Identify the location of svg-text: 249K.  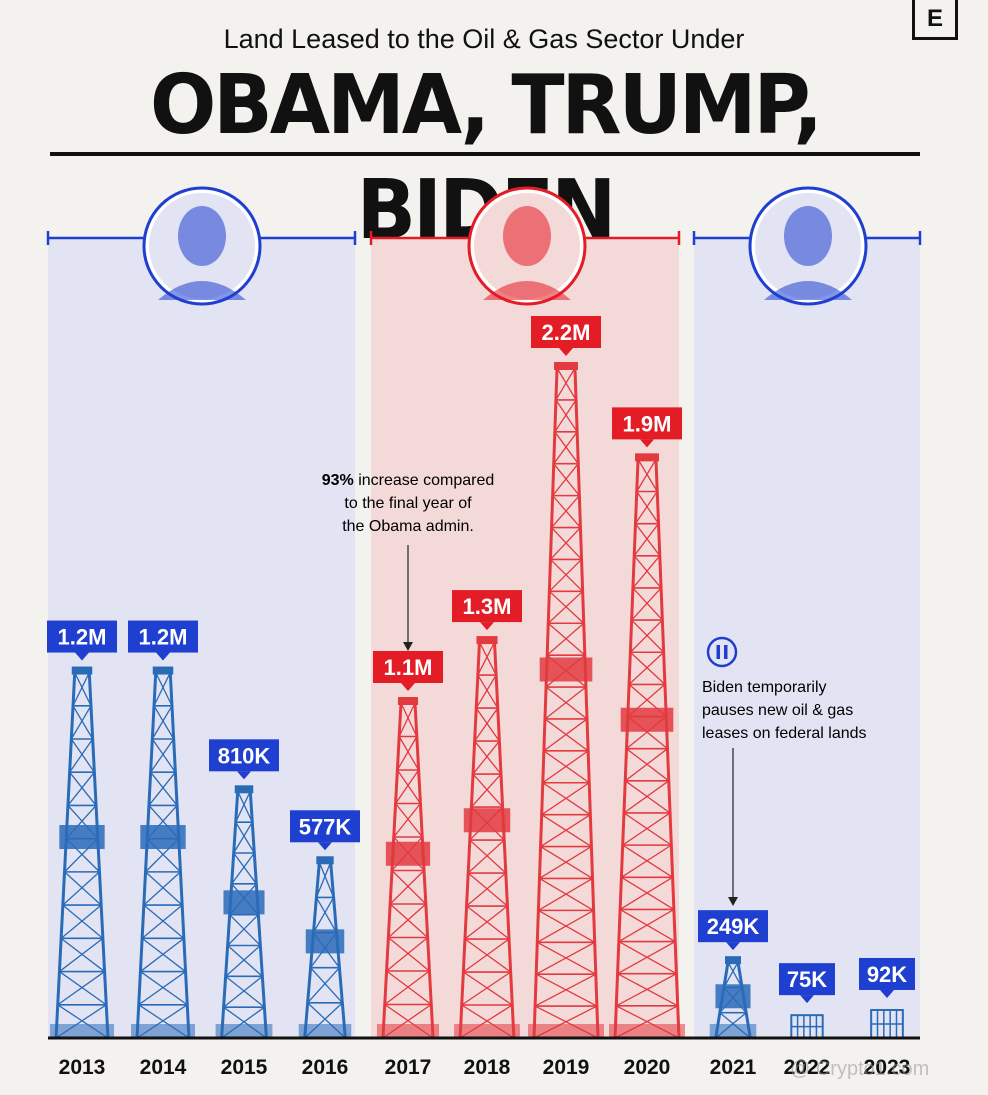
(733, 926).